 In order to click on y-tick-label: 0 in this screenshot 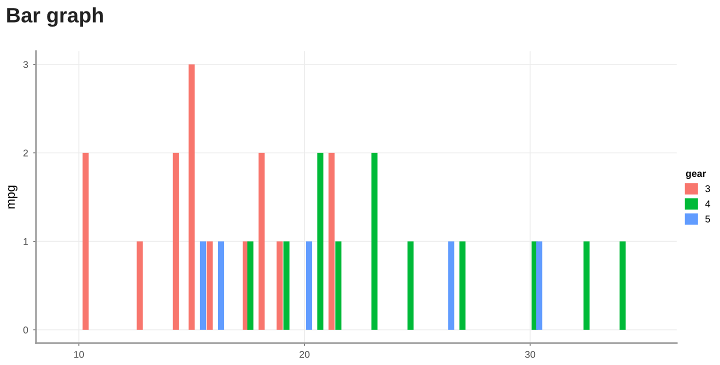, I will do `click(25, 330)`.